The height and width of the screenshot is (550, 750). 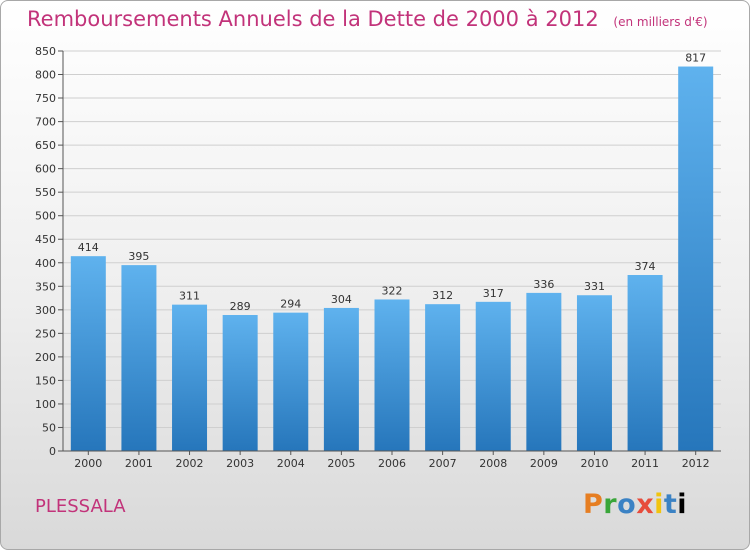 What do you see at coordinates (138, 256) in the screenshot?
I see `data-label: 395` at bounding box center [138, 256].